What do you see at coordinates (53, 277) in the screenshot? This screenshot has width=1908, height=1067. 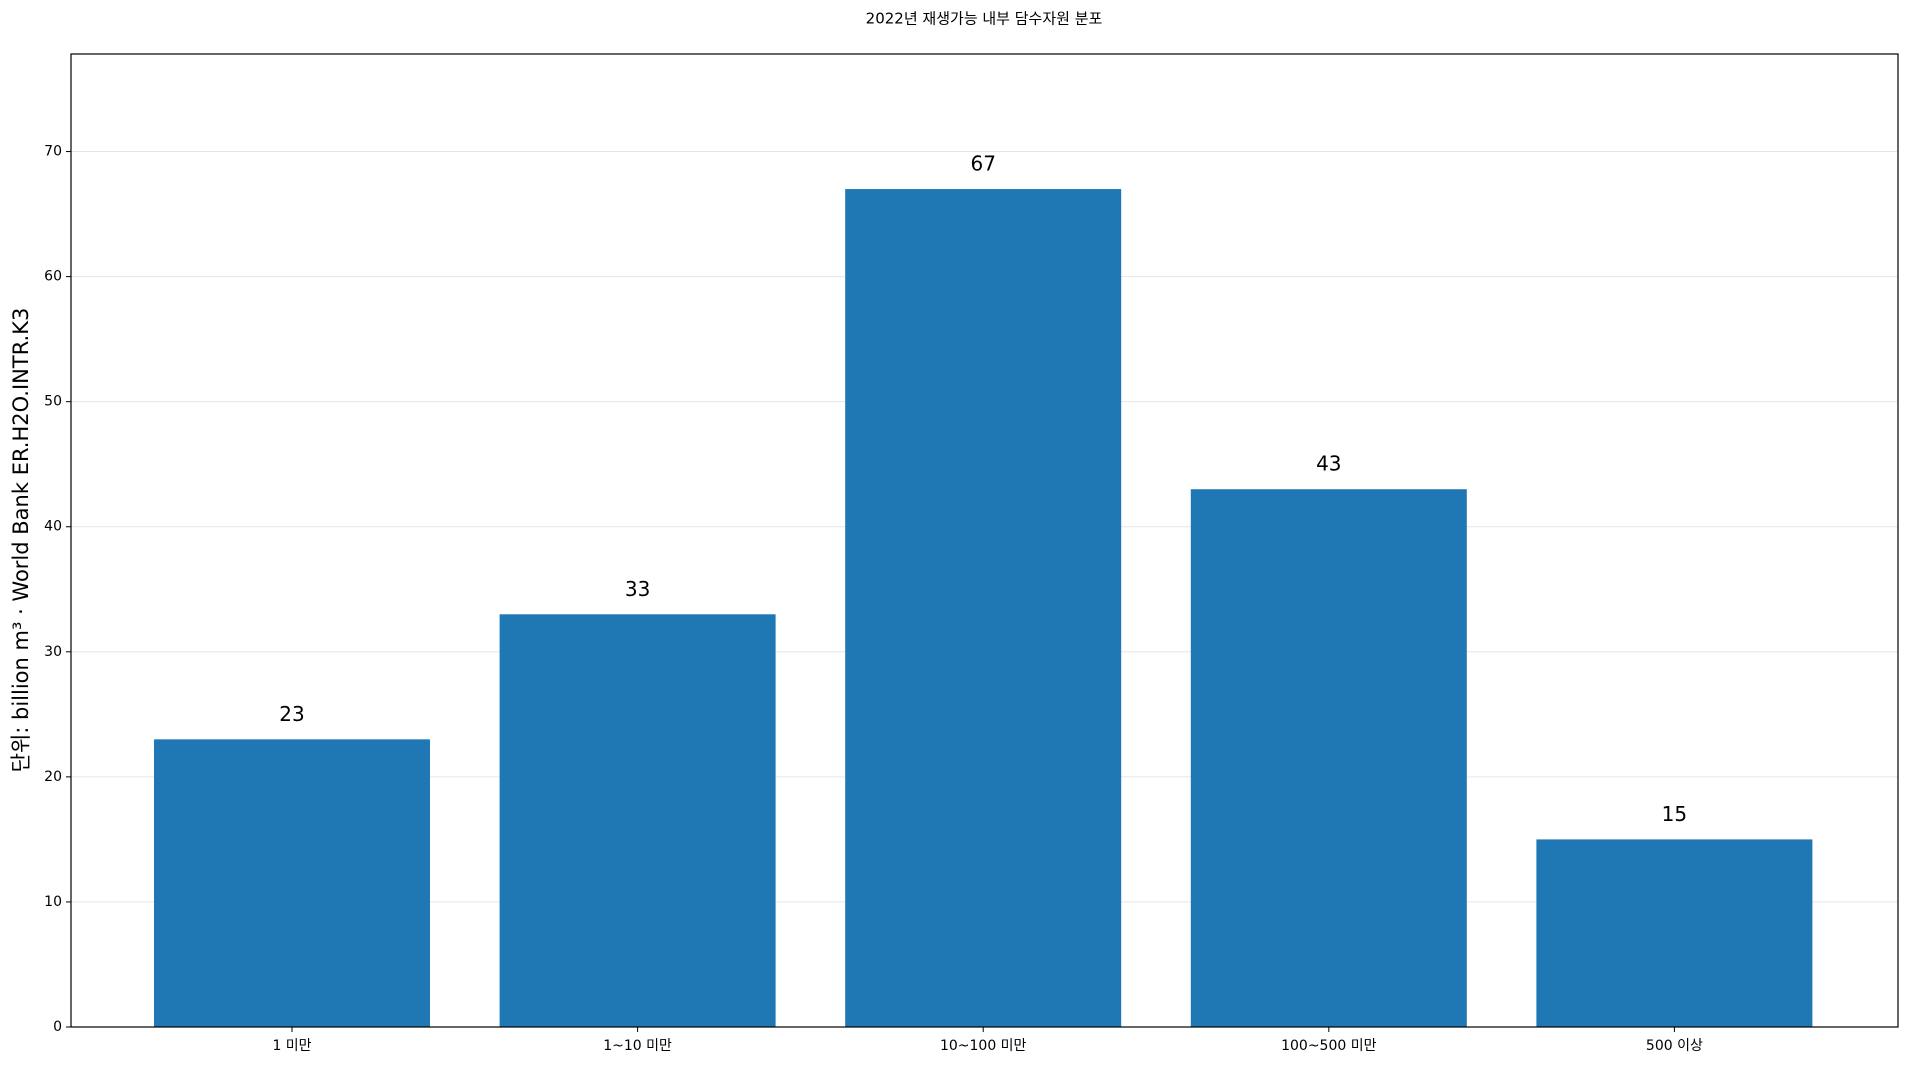 I see `y-tick-label: 60` at bounding box center [53, 277].